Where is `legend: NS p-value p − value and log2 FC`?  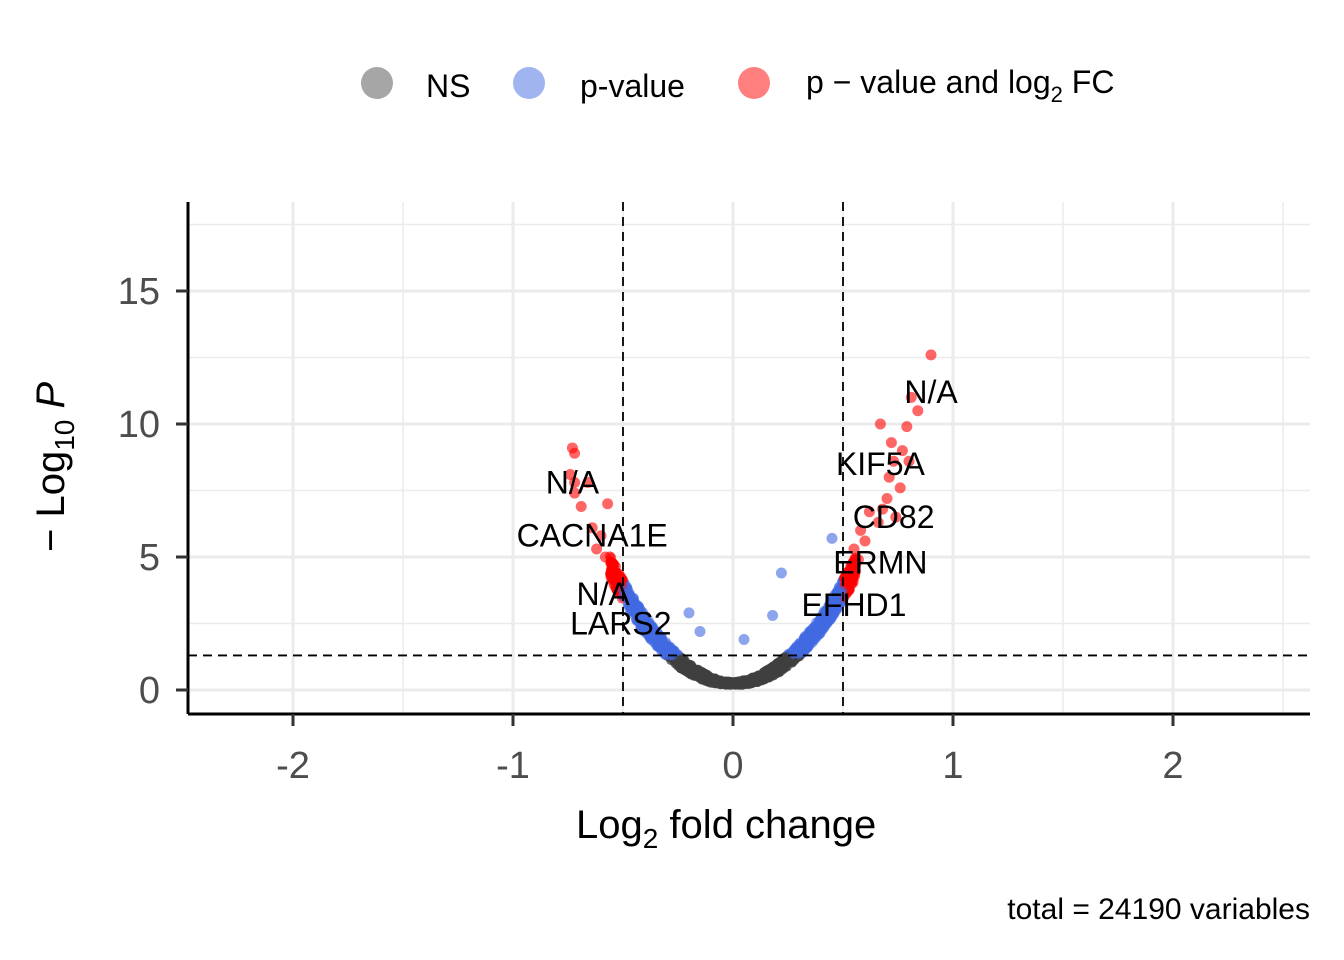
legend: NS p-value p − value and log2 FC is located at coordinates (737, 85).